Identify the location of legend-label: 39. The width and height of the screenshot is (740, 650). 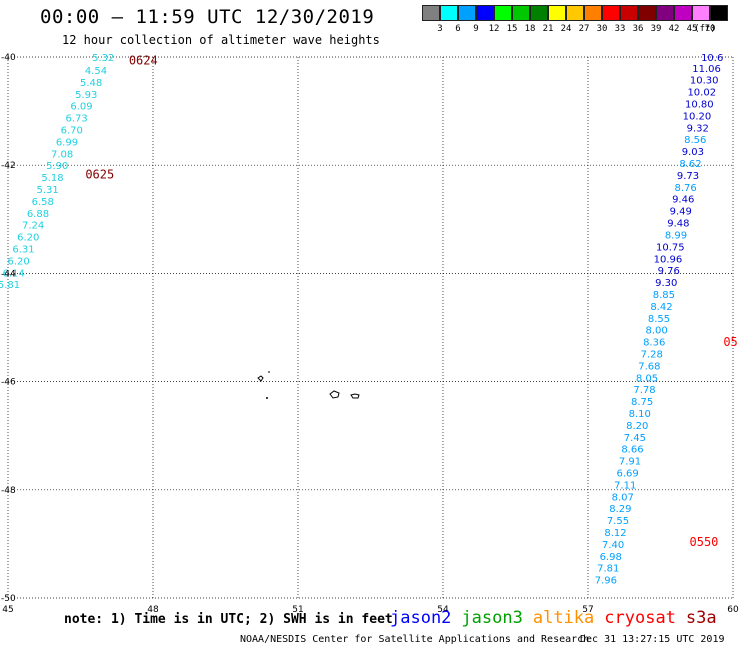
(656, 29).